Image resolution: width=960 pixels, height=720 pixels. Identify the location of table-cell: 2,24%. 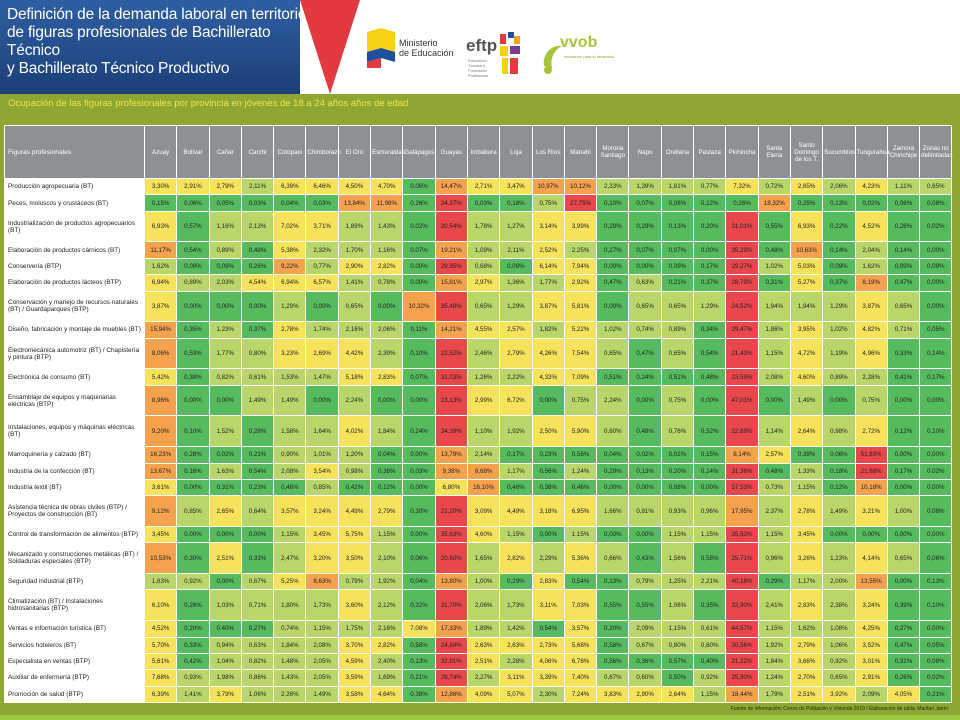
(613, 400).